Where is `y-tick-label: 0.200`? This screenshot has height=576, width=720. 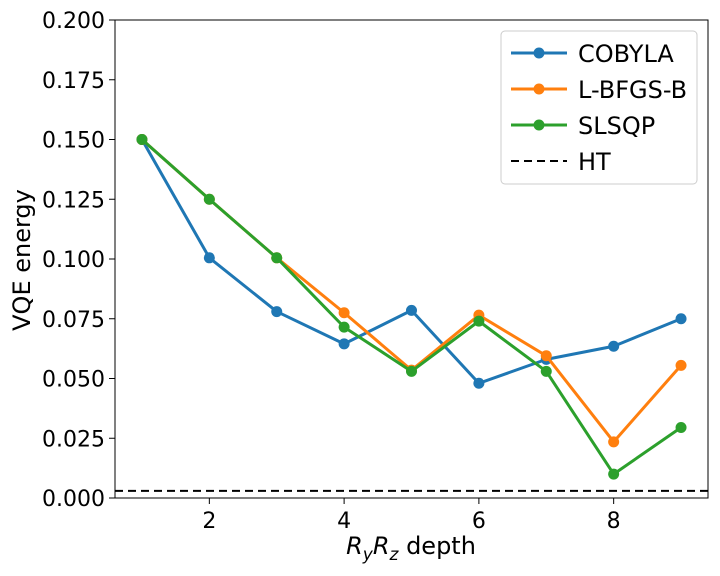 y-tick-label: 0.200 is located at coordinates (73, 21).